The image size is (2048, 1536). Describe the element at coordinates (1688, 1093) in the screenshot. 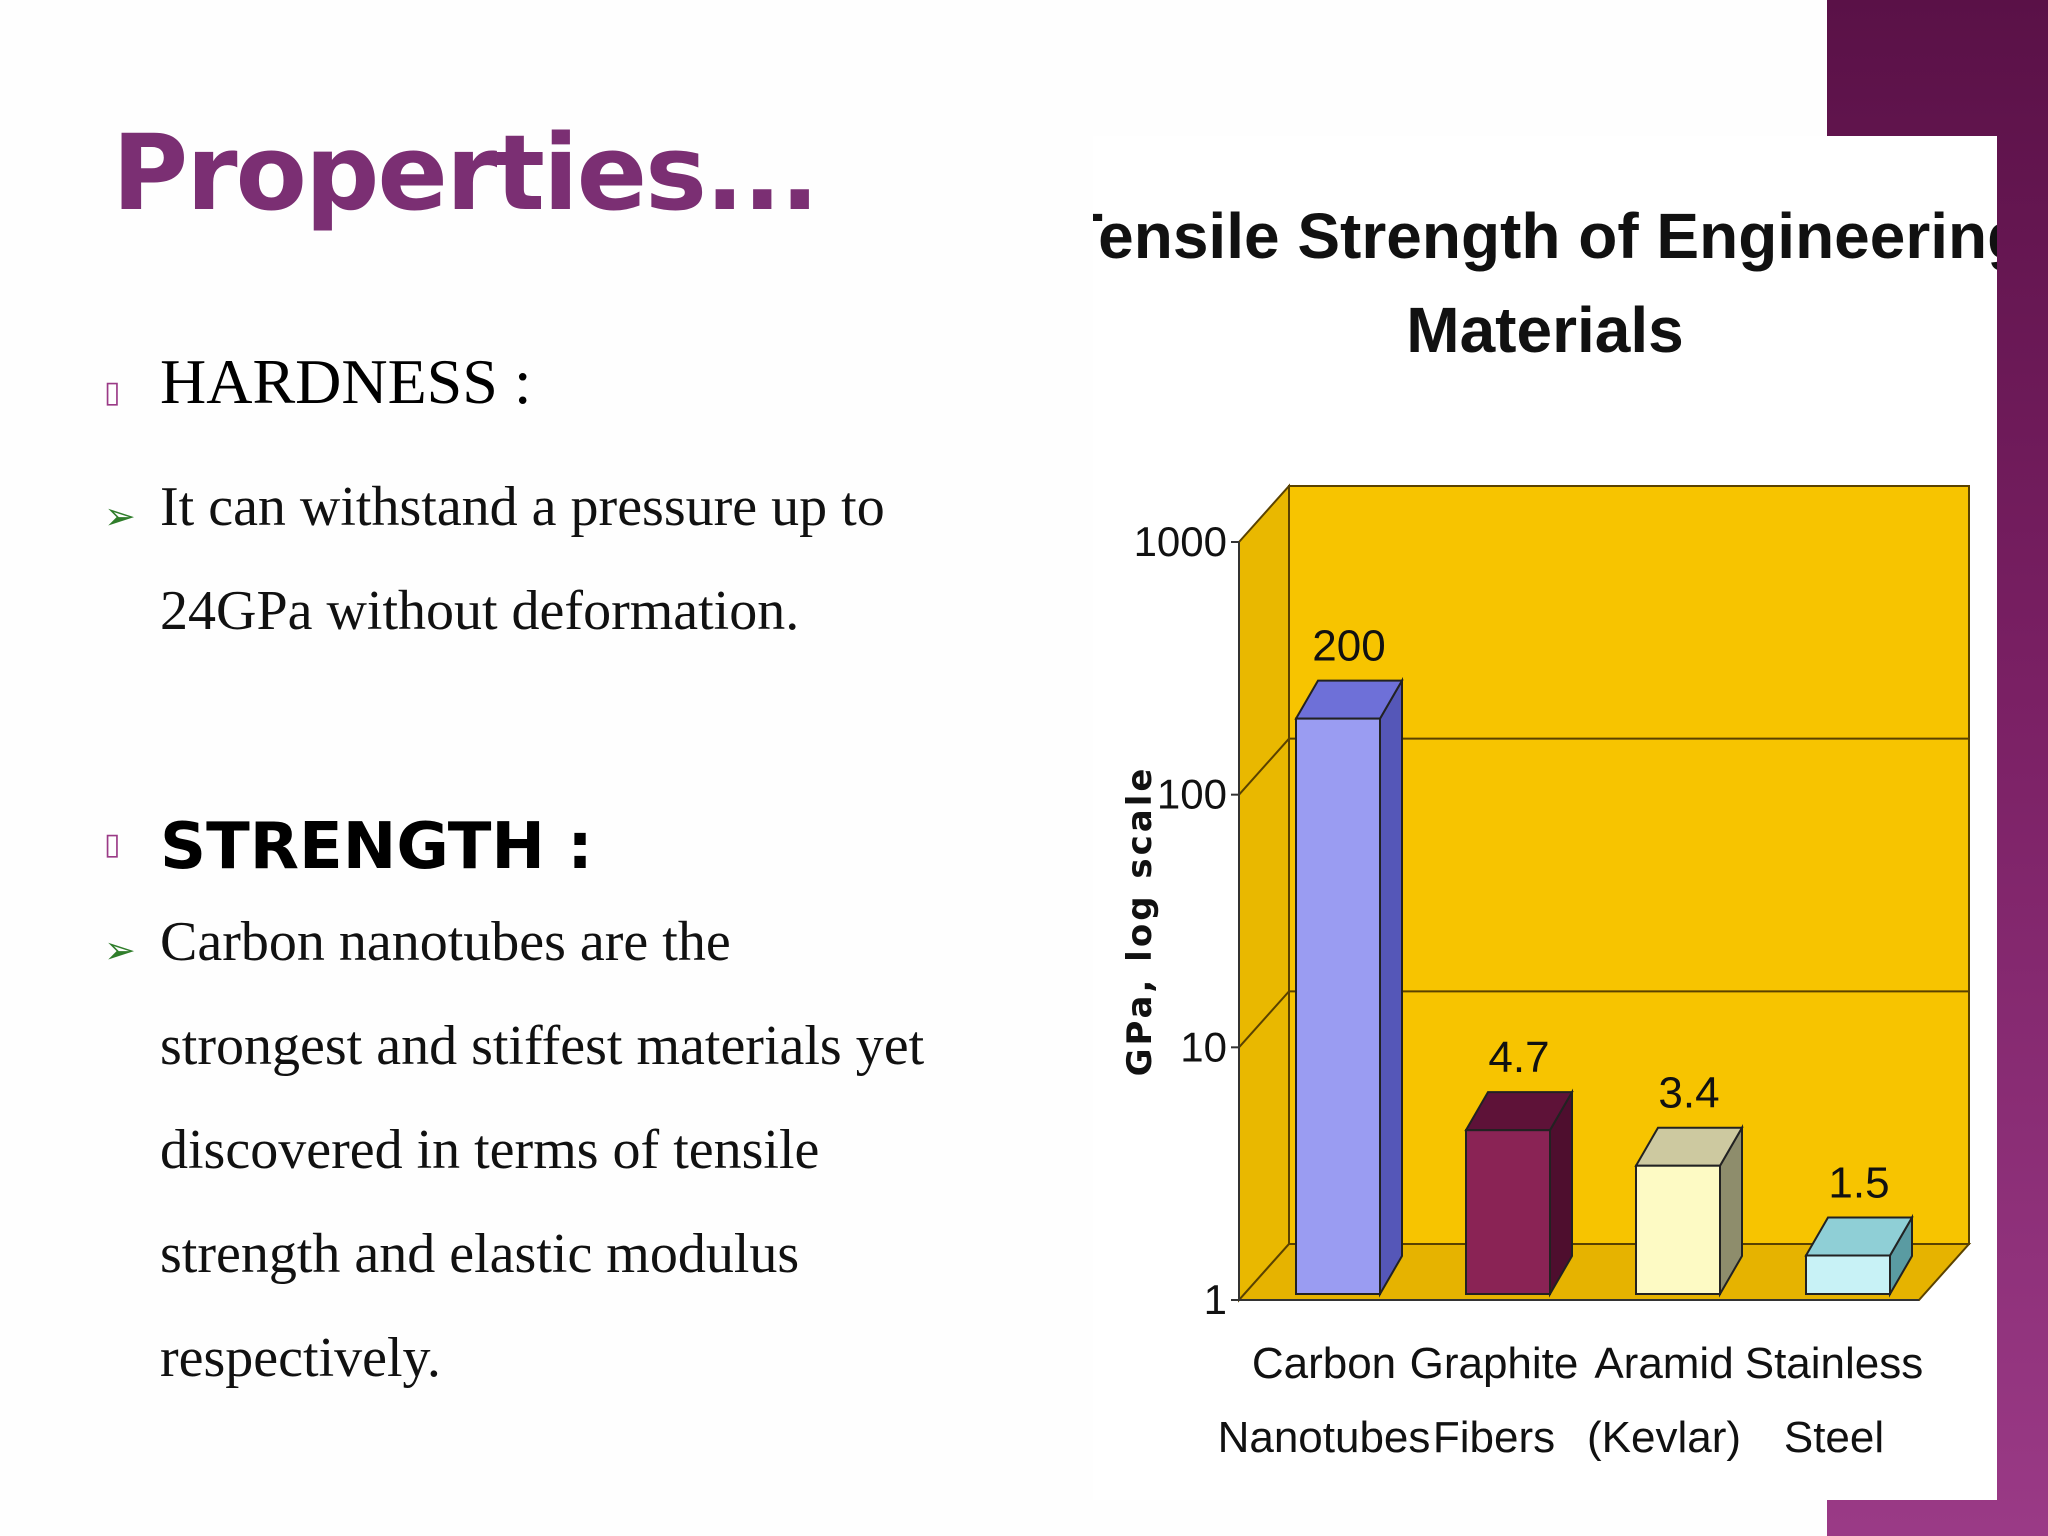

I see `bar-value-label: 3.4` at that location.